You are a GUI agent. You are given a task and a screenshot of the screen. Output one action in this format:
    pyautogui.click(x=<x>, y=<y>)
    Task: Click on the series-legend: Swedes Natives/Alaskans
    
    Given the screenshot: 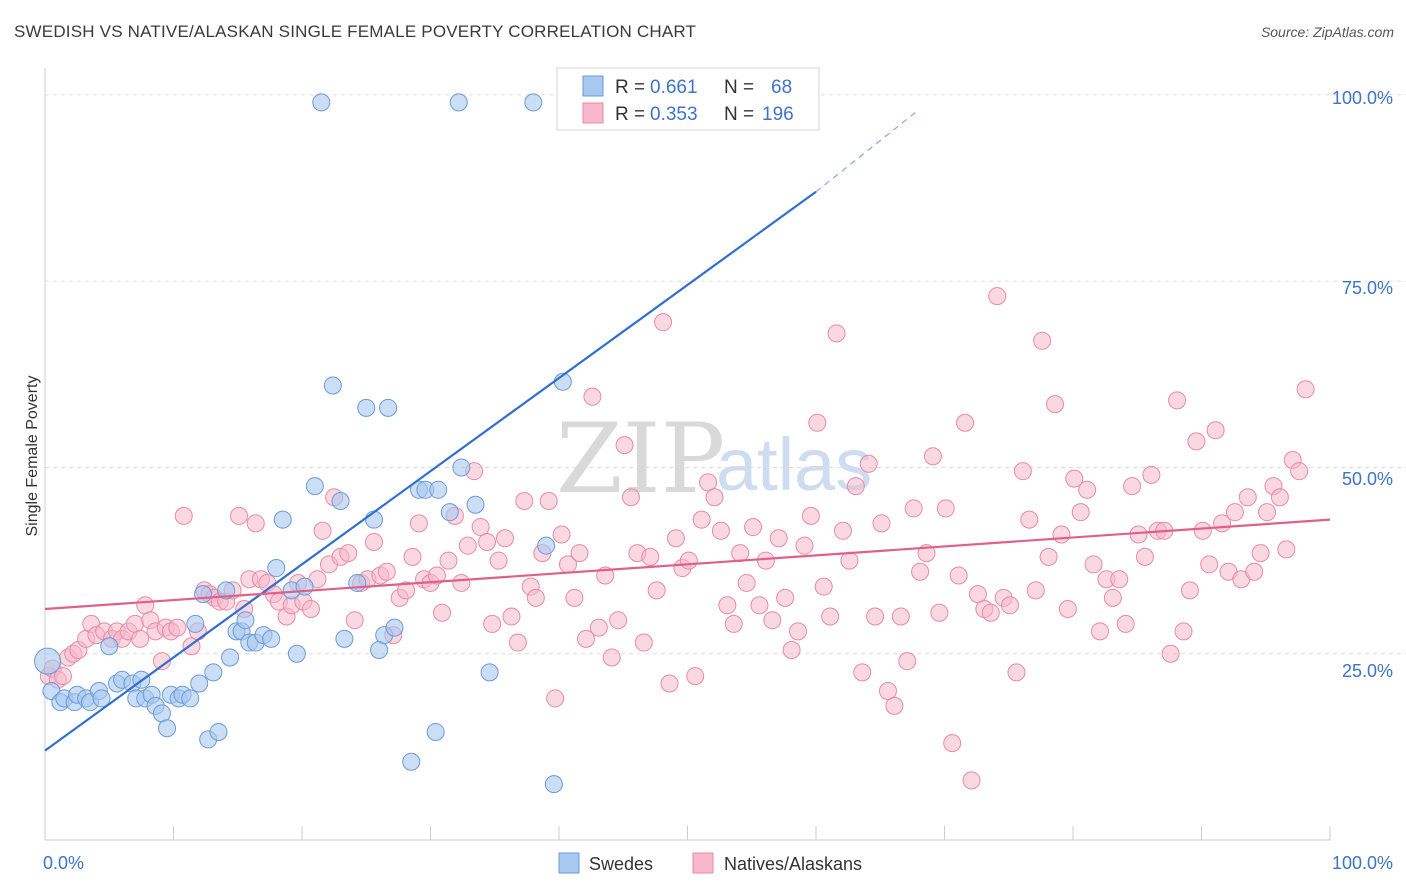 What is the action you would take?
    pyautogui.click(x=710, y=863)
    